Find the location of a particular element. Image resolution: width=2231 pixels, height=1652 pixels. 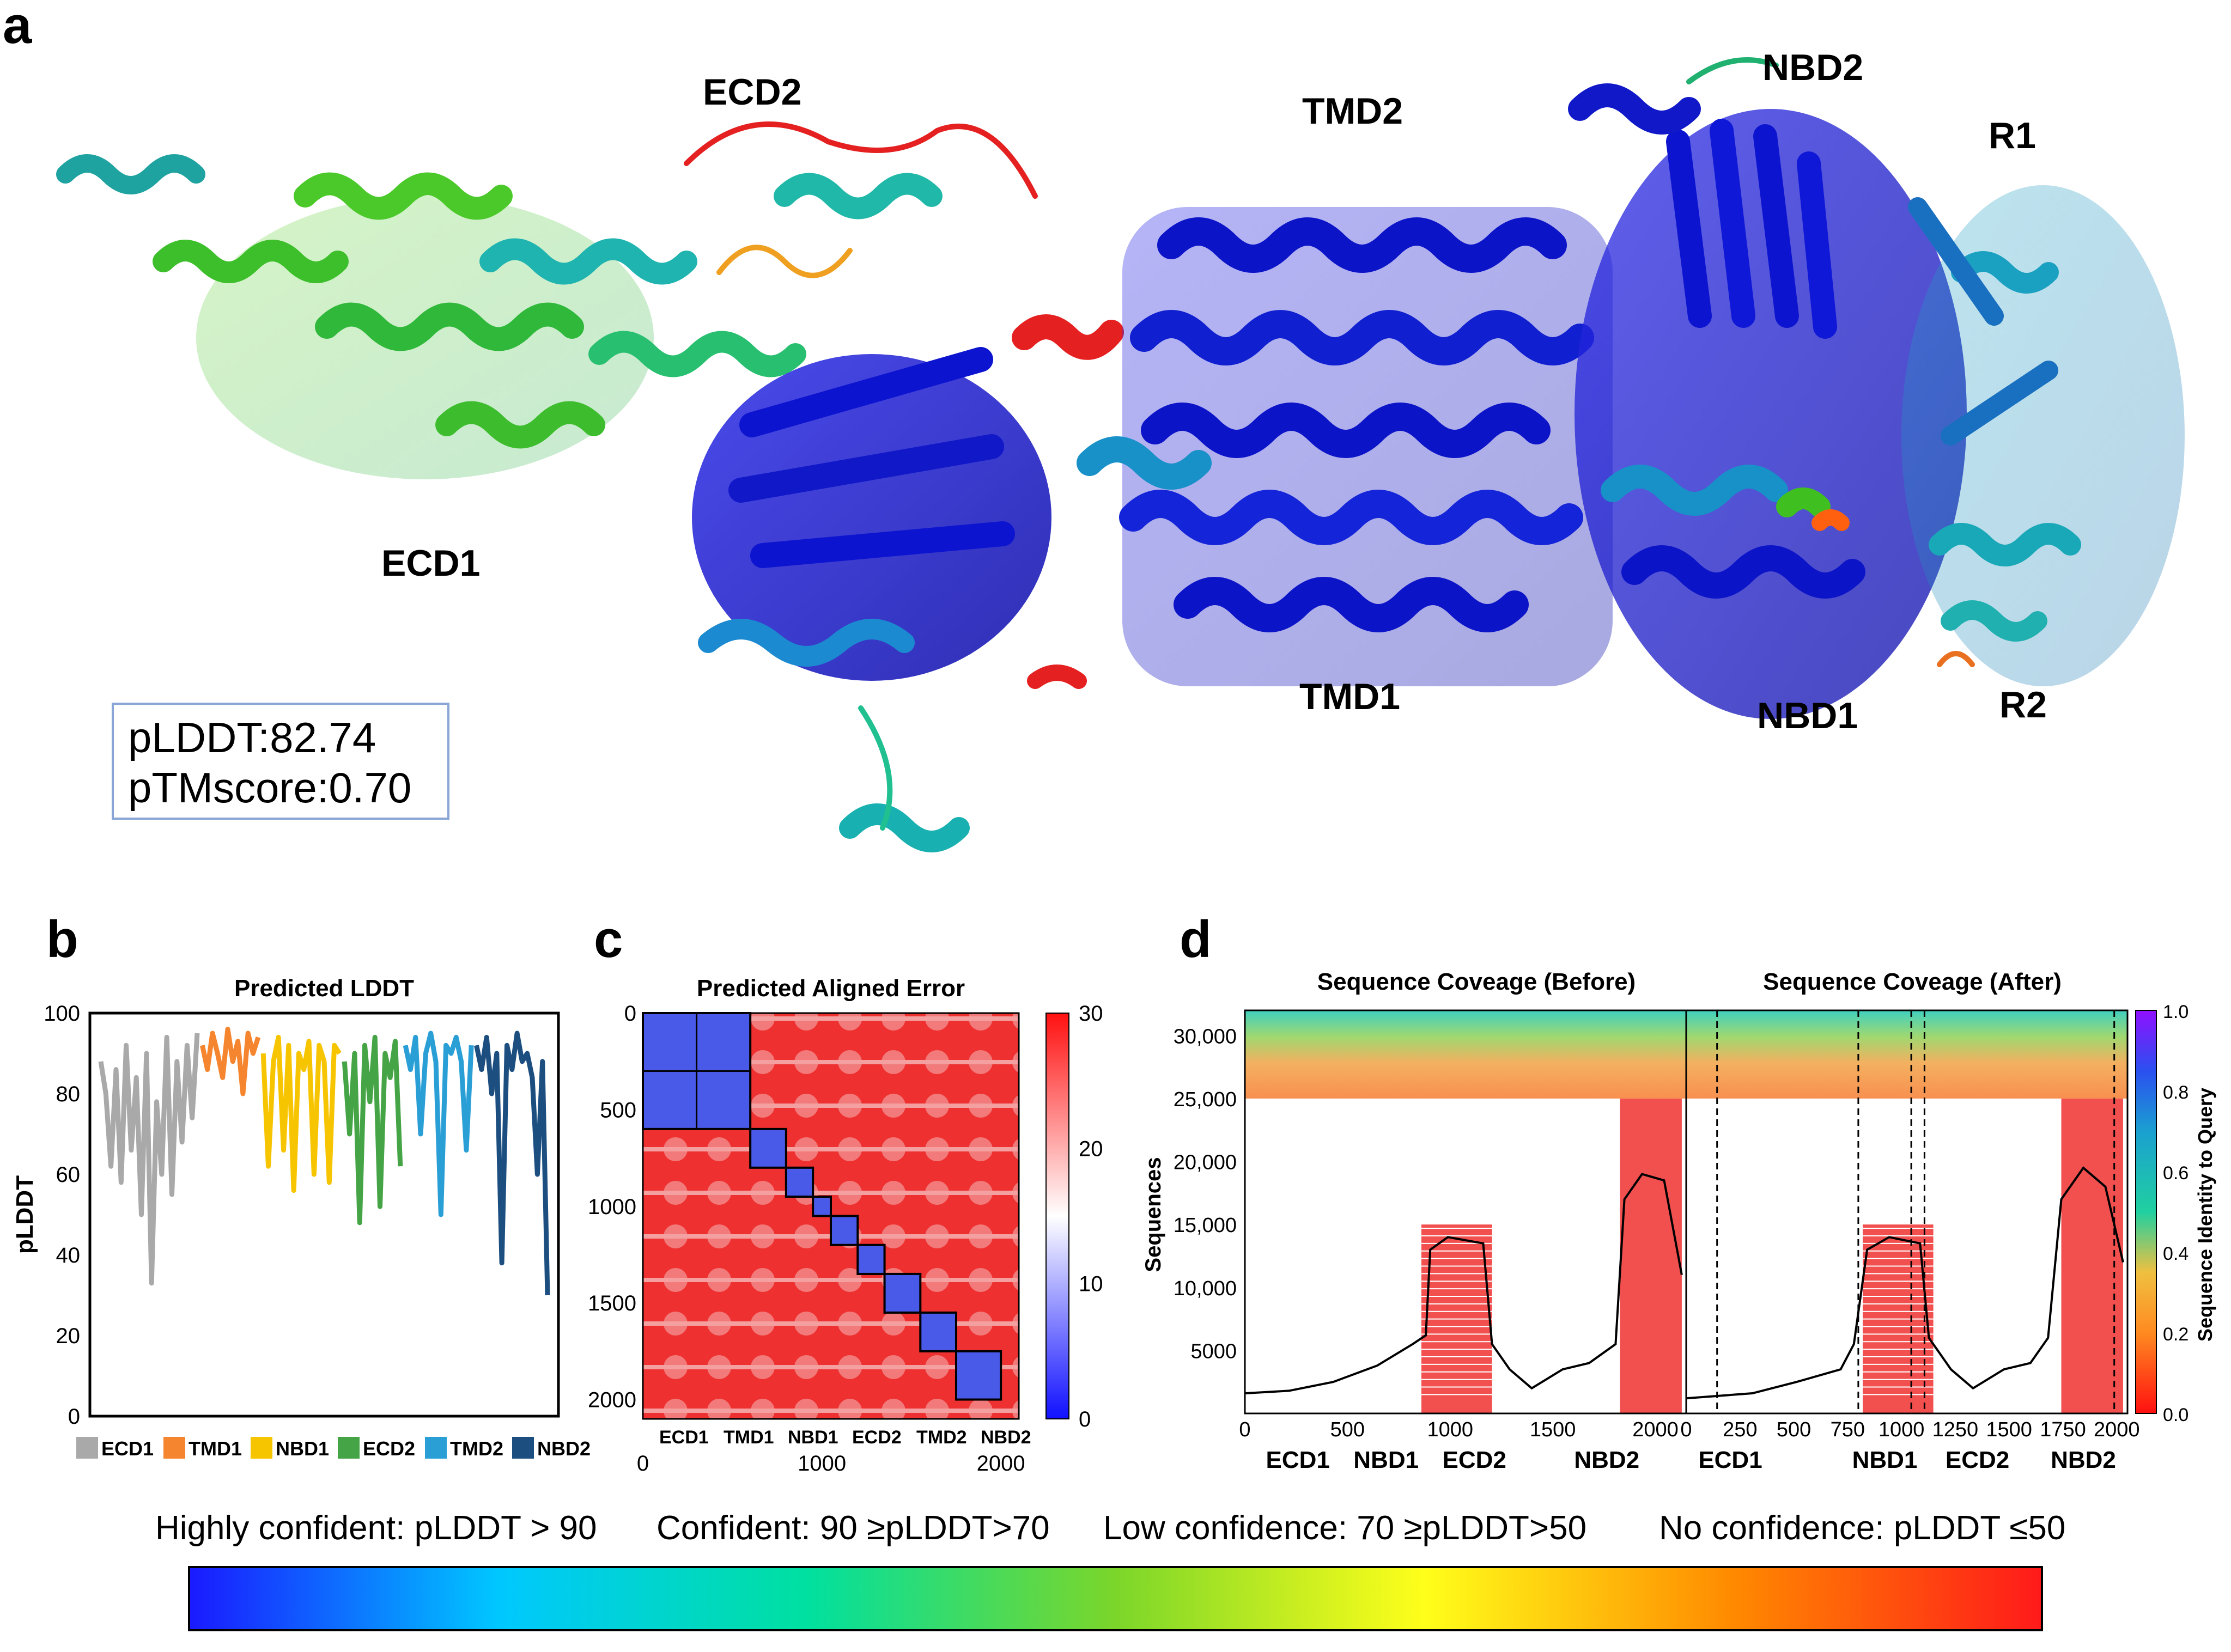

coverage-colorbar-label: Sequence Identity to Query is located at coordinates (2205, 1215).